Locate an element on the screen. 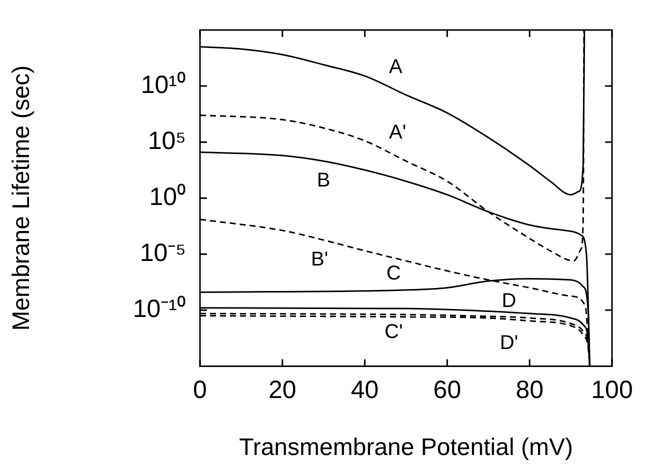  series-label: B' is located at coordinates (319, 259).